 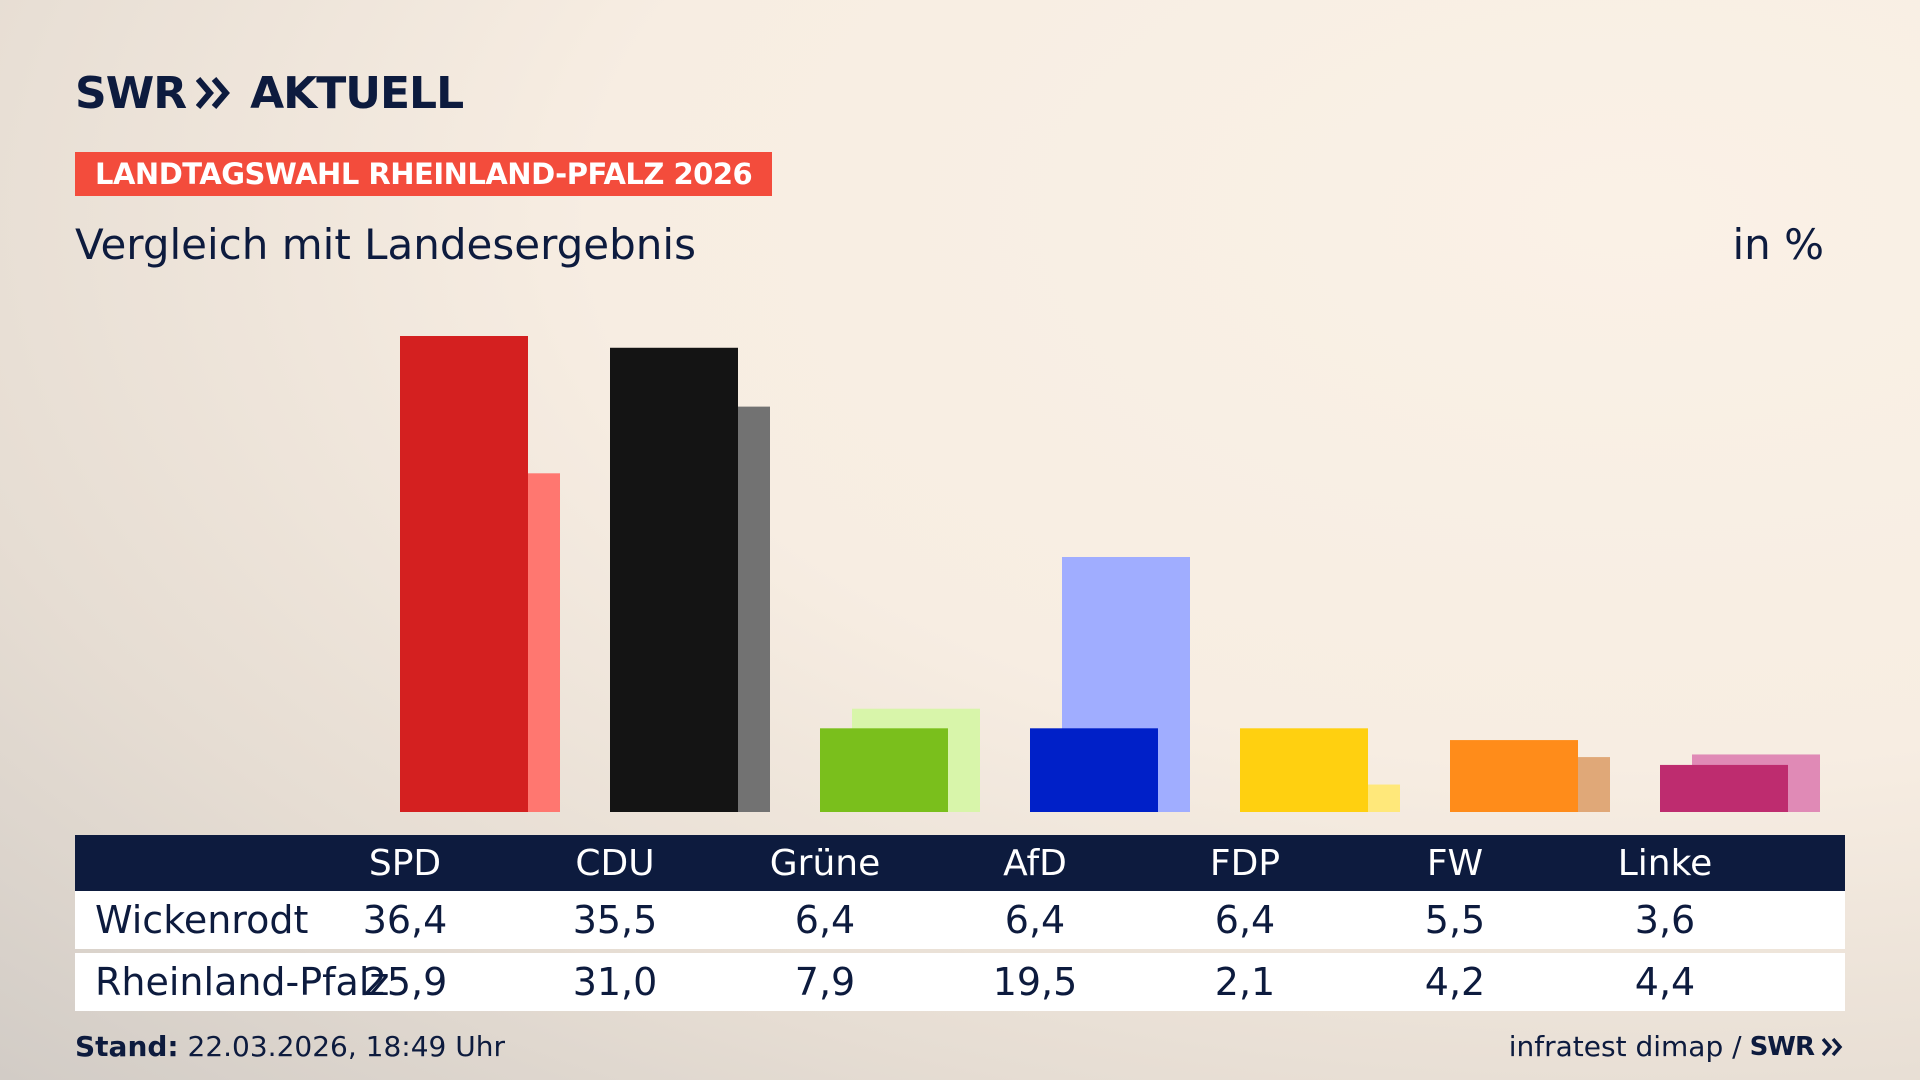 What do you see at coordinates (1832, 1046) in the screenshot?
I see `small-double-chevron-icon` at bounding box center [1832, 1046].